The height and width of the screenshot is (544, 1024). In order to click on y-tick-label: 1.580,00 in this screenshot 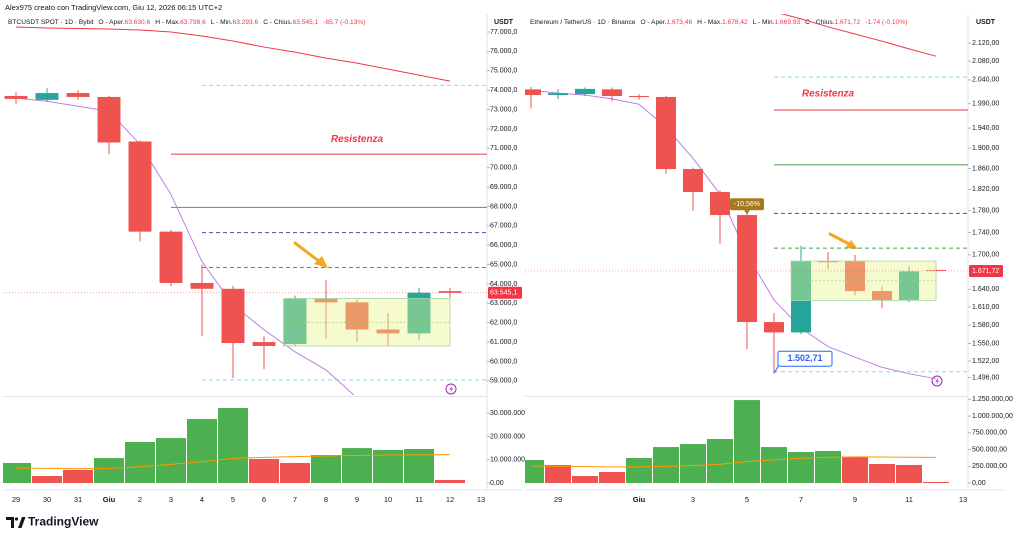, I will do `click(985, 325)`.